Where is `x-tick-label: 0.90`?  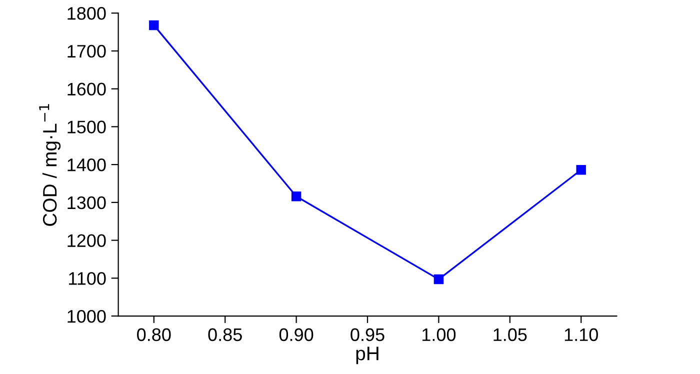 x-tick-label: 0.90 is located at coordinates (296, 335).